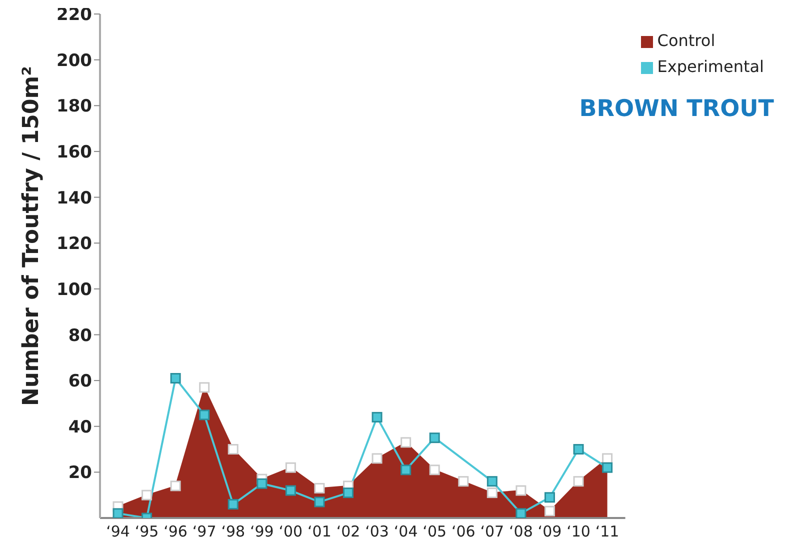  Describe the element at coordinates (74, 244) in the screenshot. I see `y-tick-label: 120` at that location.